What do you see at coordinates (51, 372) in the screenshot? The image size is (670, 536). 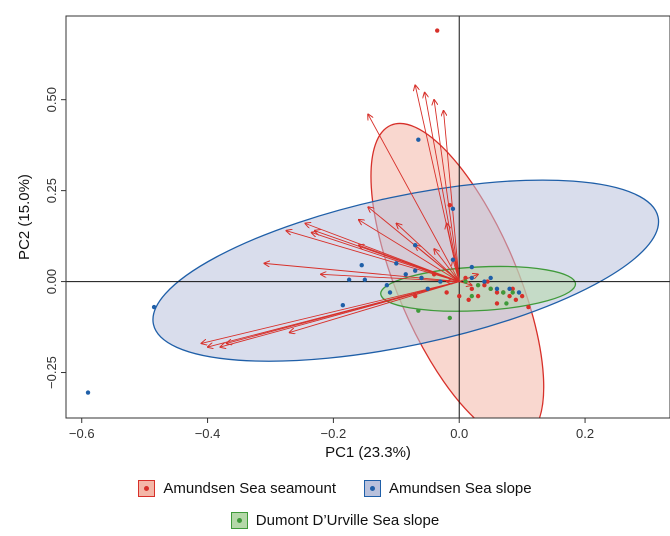 I see `y-tick-label: −0.25` at bounding box center [51, 372].